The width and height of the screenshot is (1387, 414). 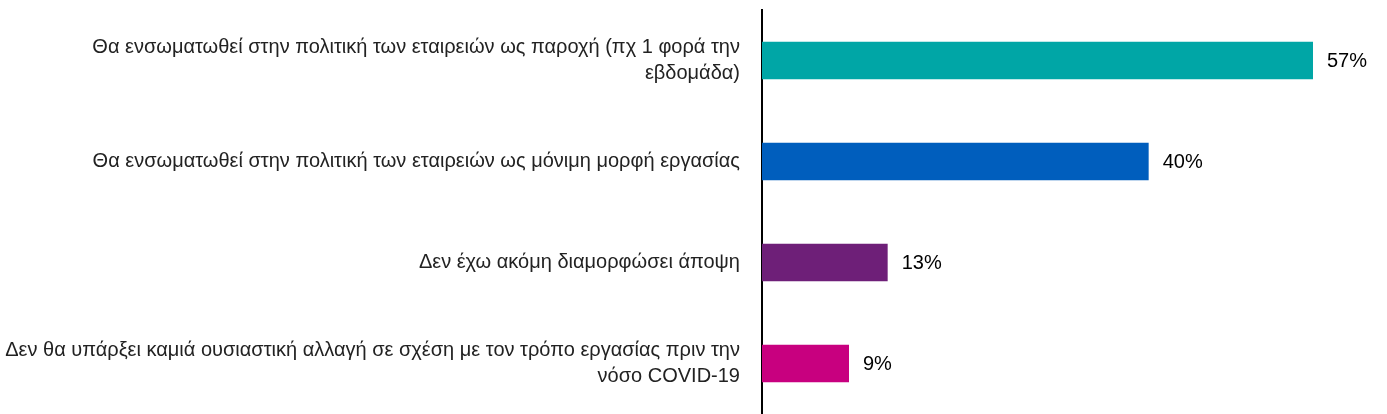 I want to click on y-tick-label: Δεν έχω ακόμη διαμορφώσει άποψη, so click(x=579, y=261).